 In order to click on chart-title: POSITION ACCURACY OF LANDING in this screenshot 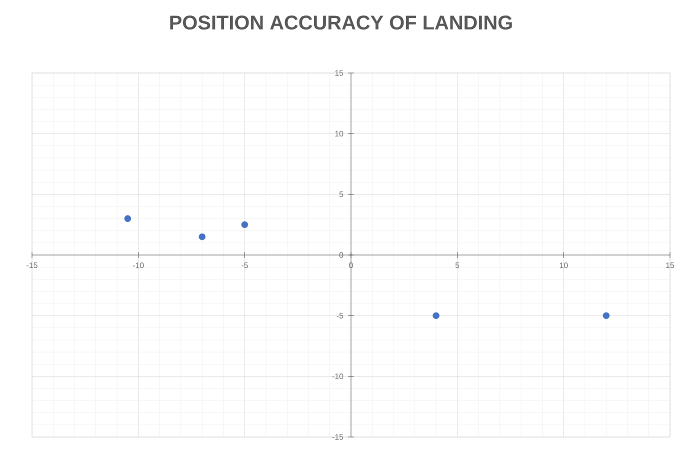, I will do `click(341, 23)`.